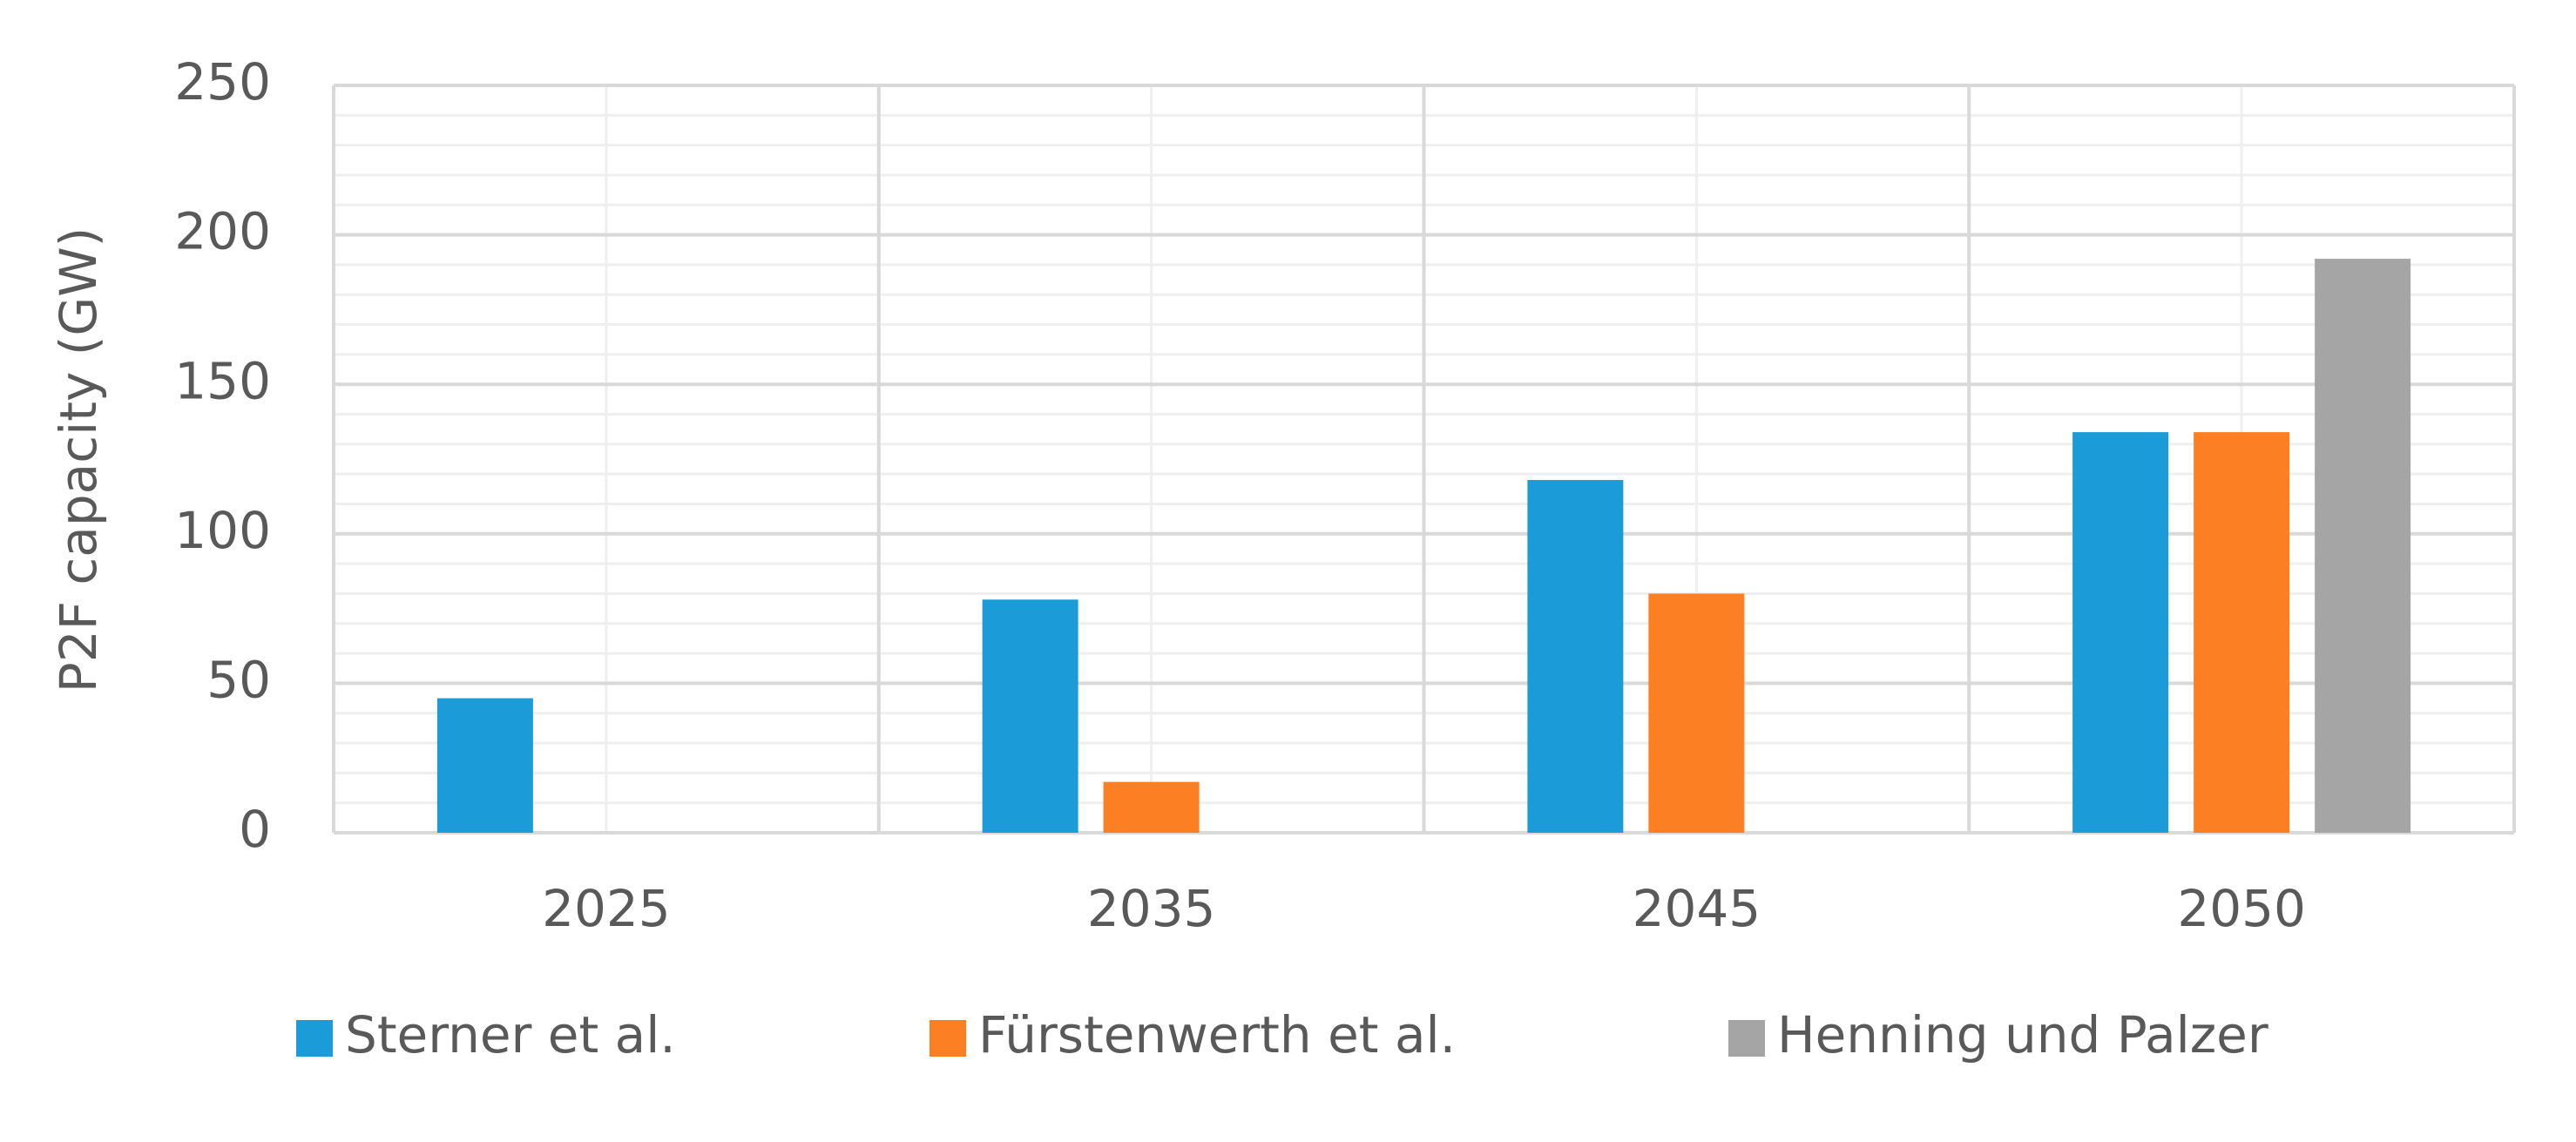 This screenshot has width=2576, height=1142. I want to click on y-tick-label: 250, so click(222, 82).